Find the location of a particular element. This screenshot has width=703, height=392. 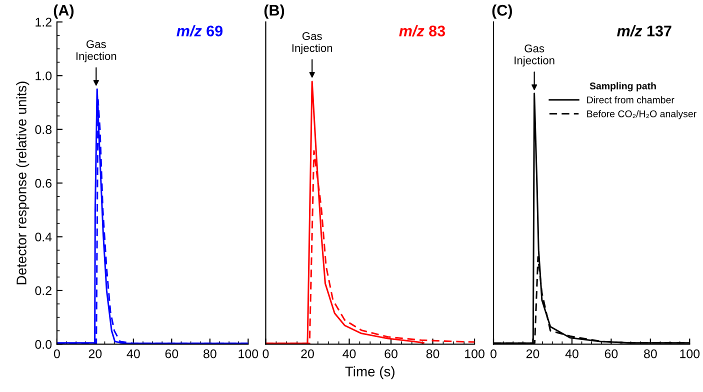

chart-subtitle: m/z 69 is located at coordinates (199, 31).